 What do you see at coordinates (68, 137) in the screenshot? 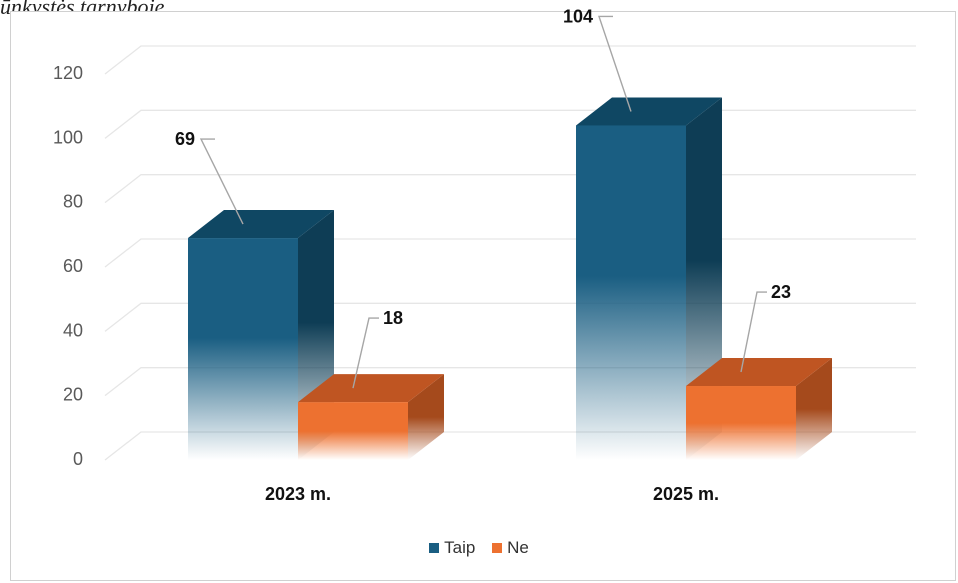
I see `y-tick-label: 100` at bounding box center [68, 137].